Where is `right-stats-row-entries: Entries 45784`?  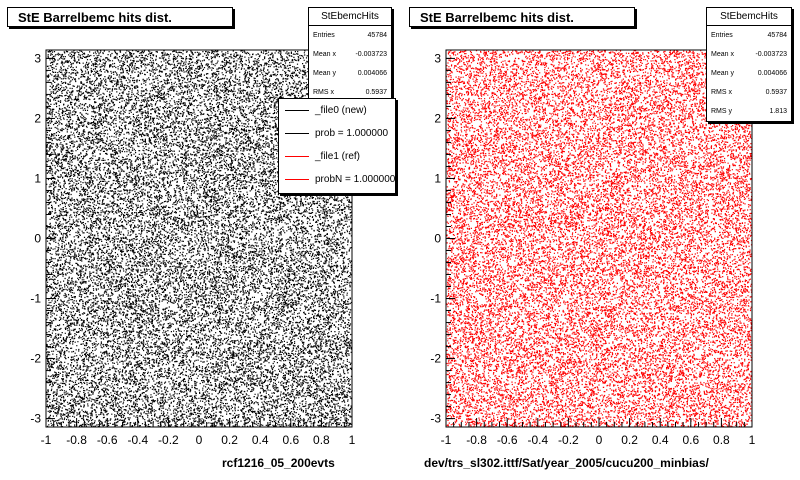
right-stats-row-entries: Entries 45784 is located at coordinates (749, 35).